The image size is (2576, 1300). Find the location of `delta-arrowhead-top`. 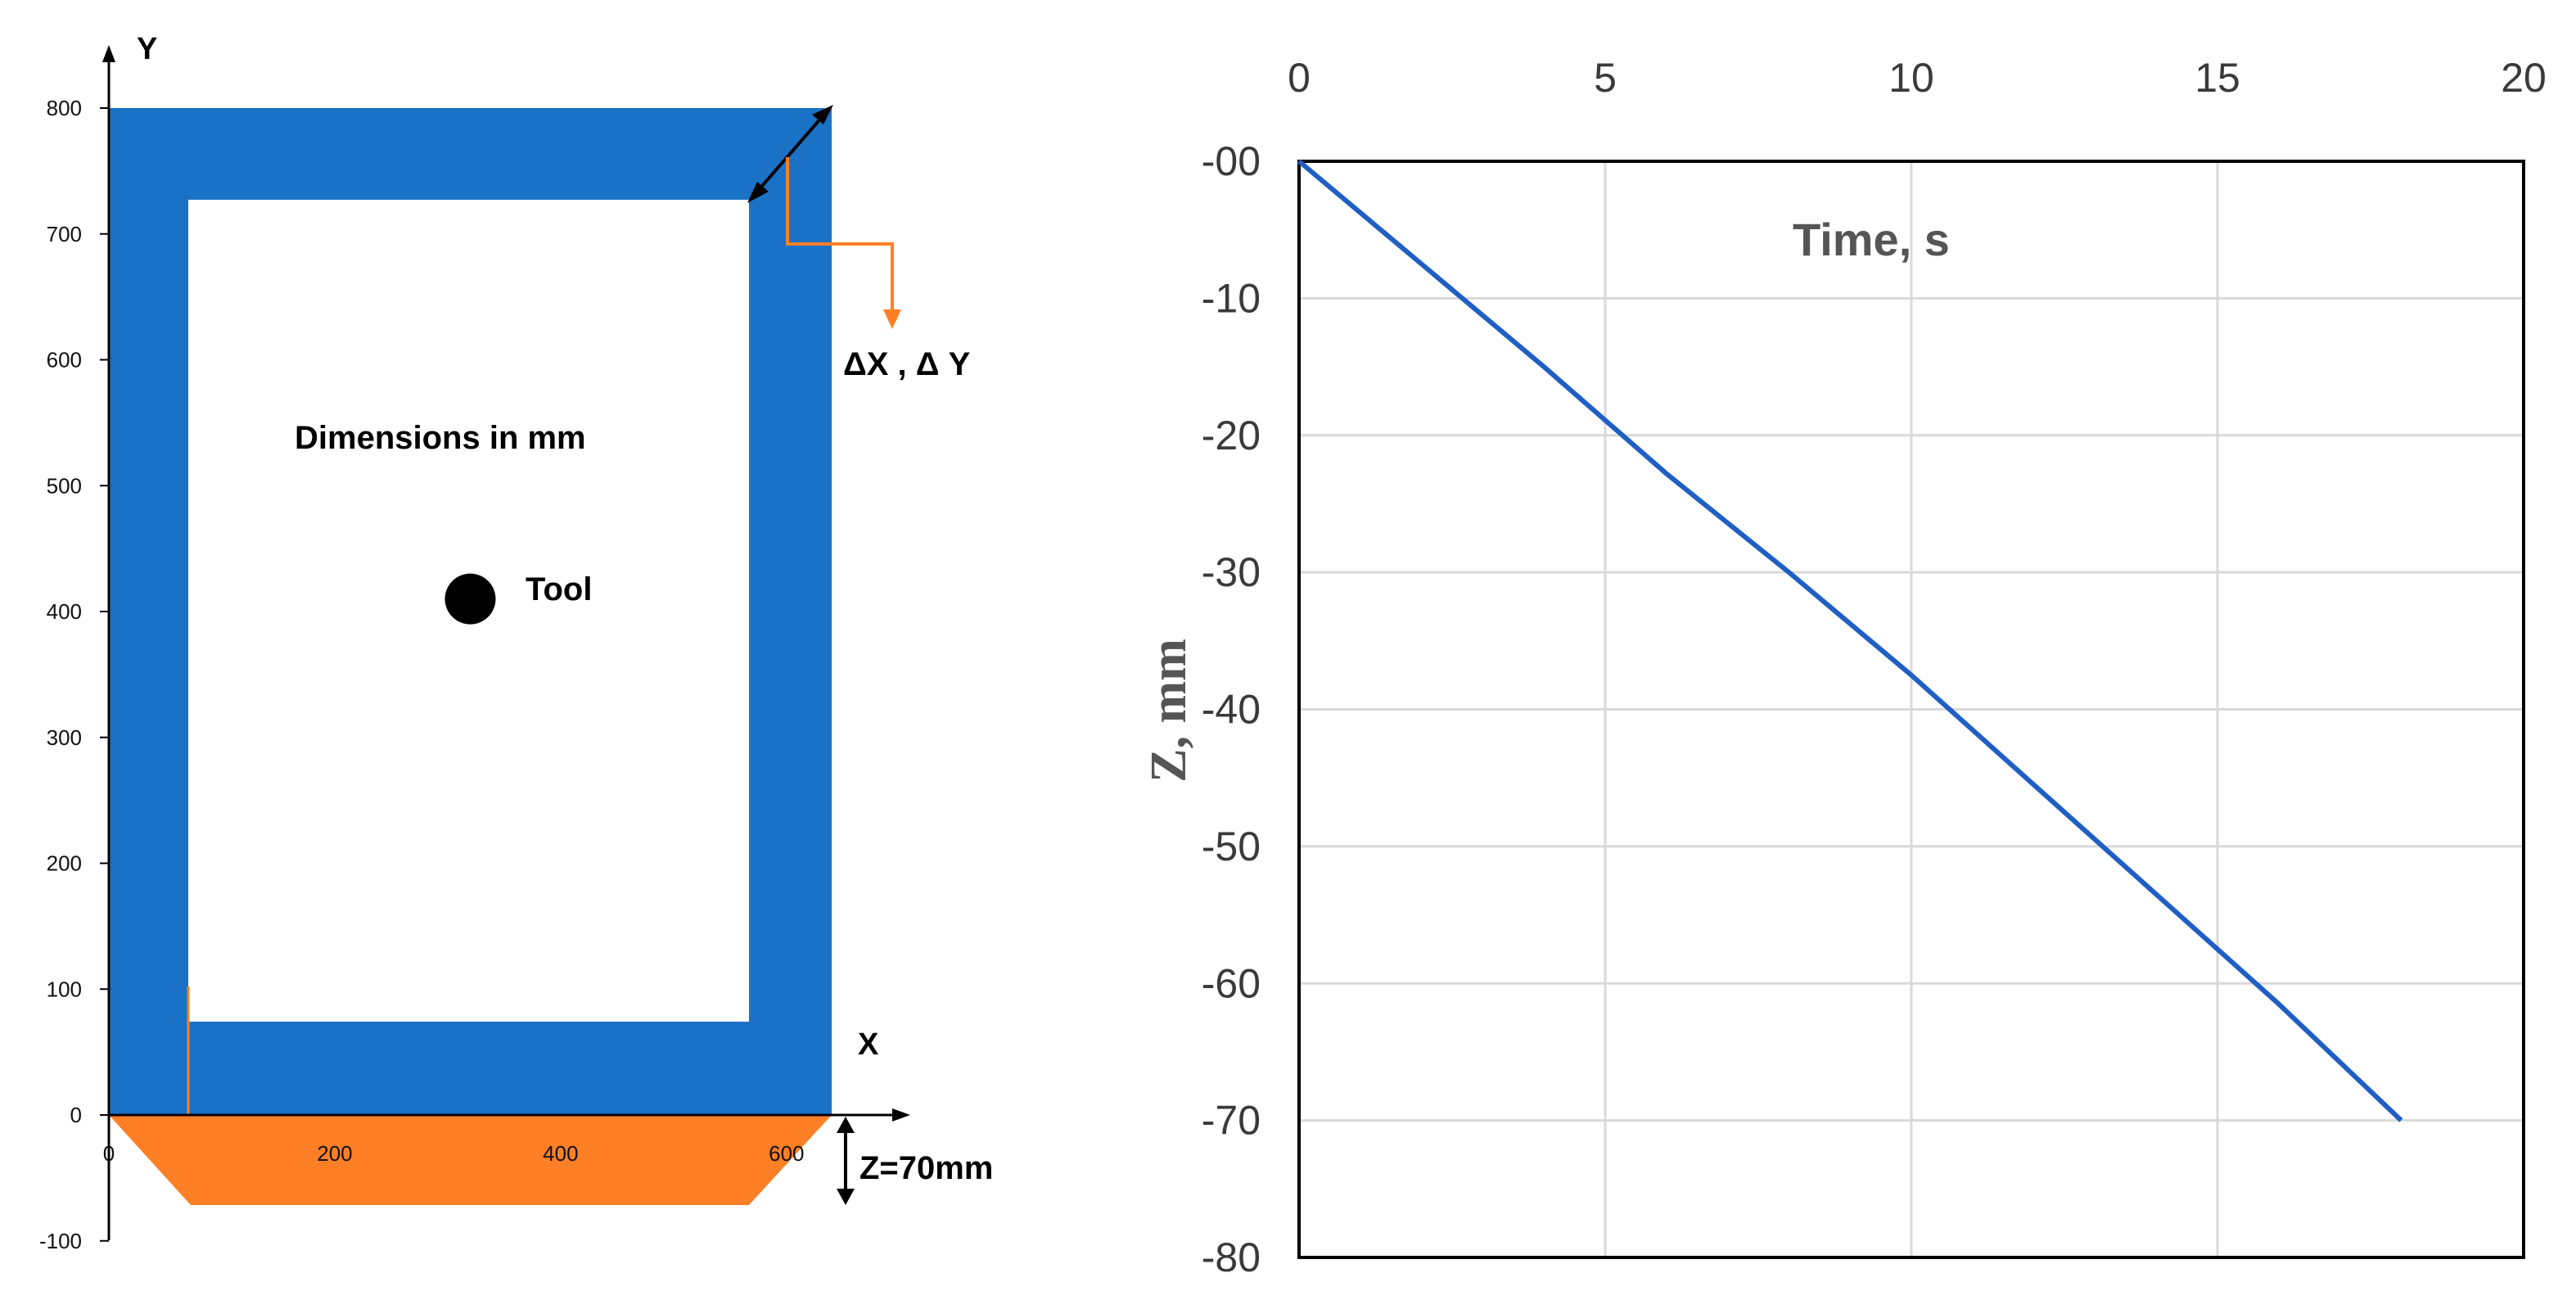

delta-arrowhead-top is located at coordinates (822, 114).